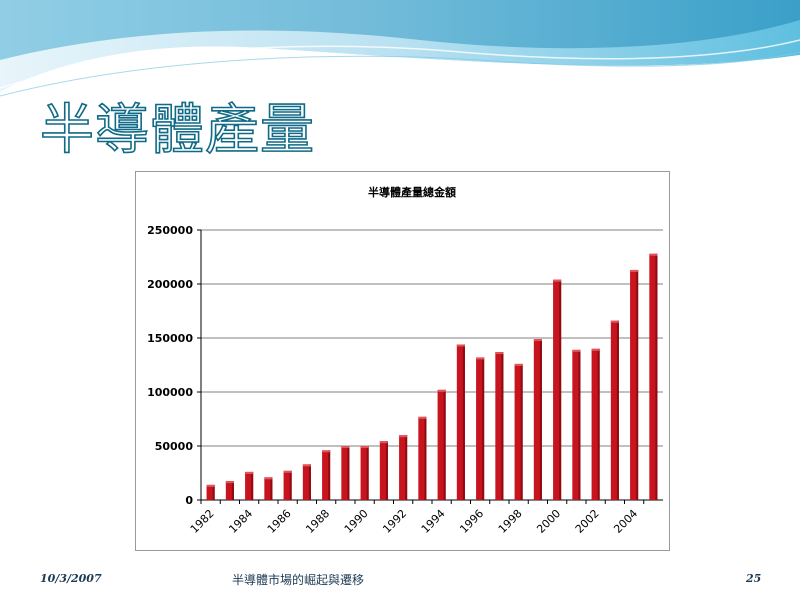  Describe the element at coordinates (471, 521) in the screenshot. I see `x-tick-label: 1996` at that location.